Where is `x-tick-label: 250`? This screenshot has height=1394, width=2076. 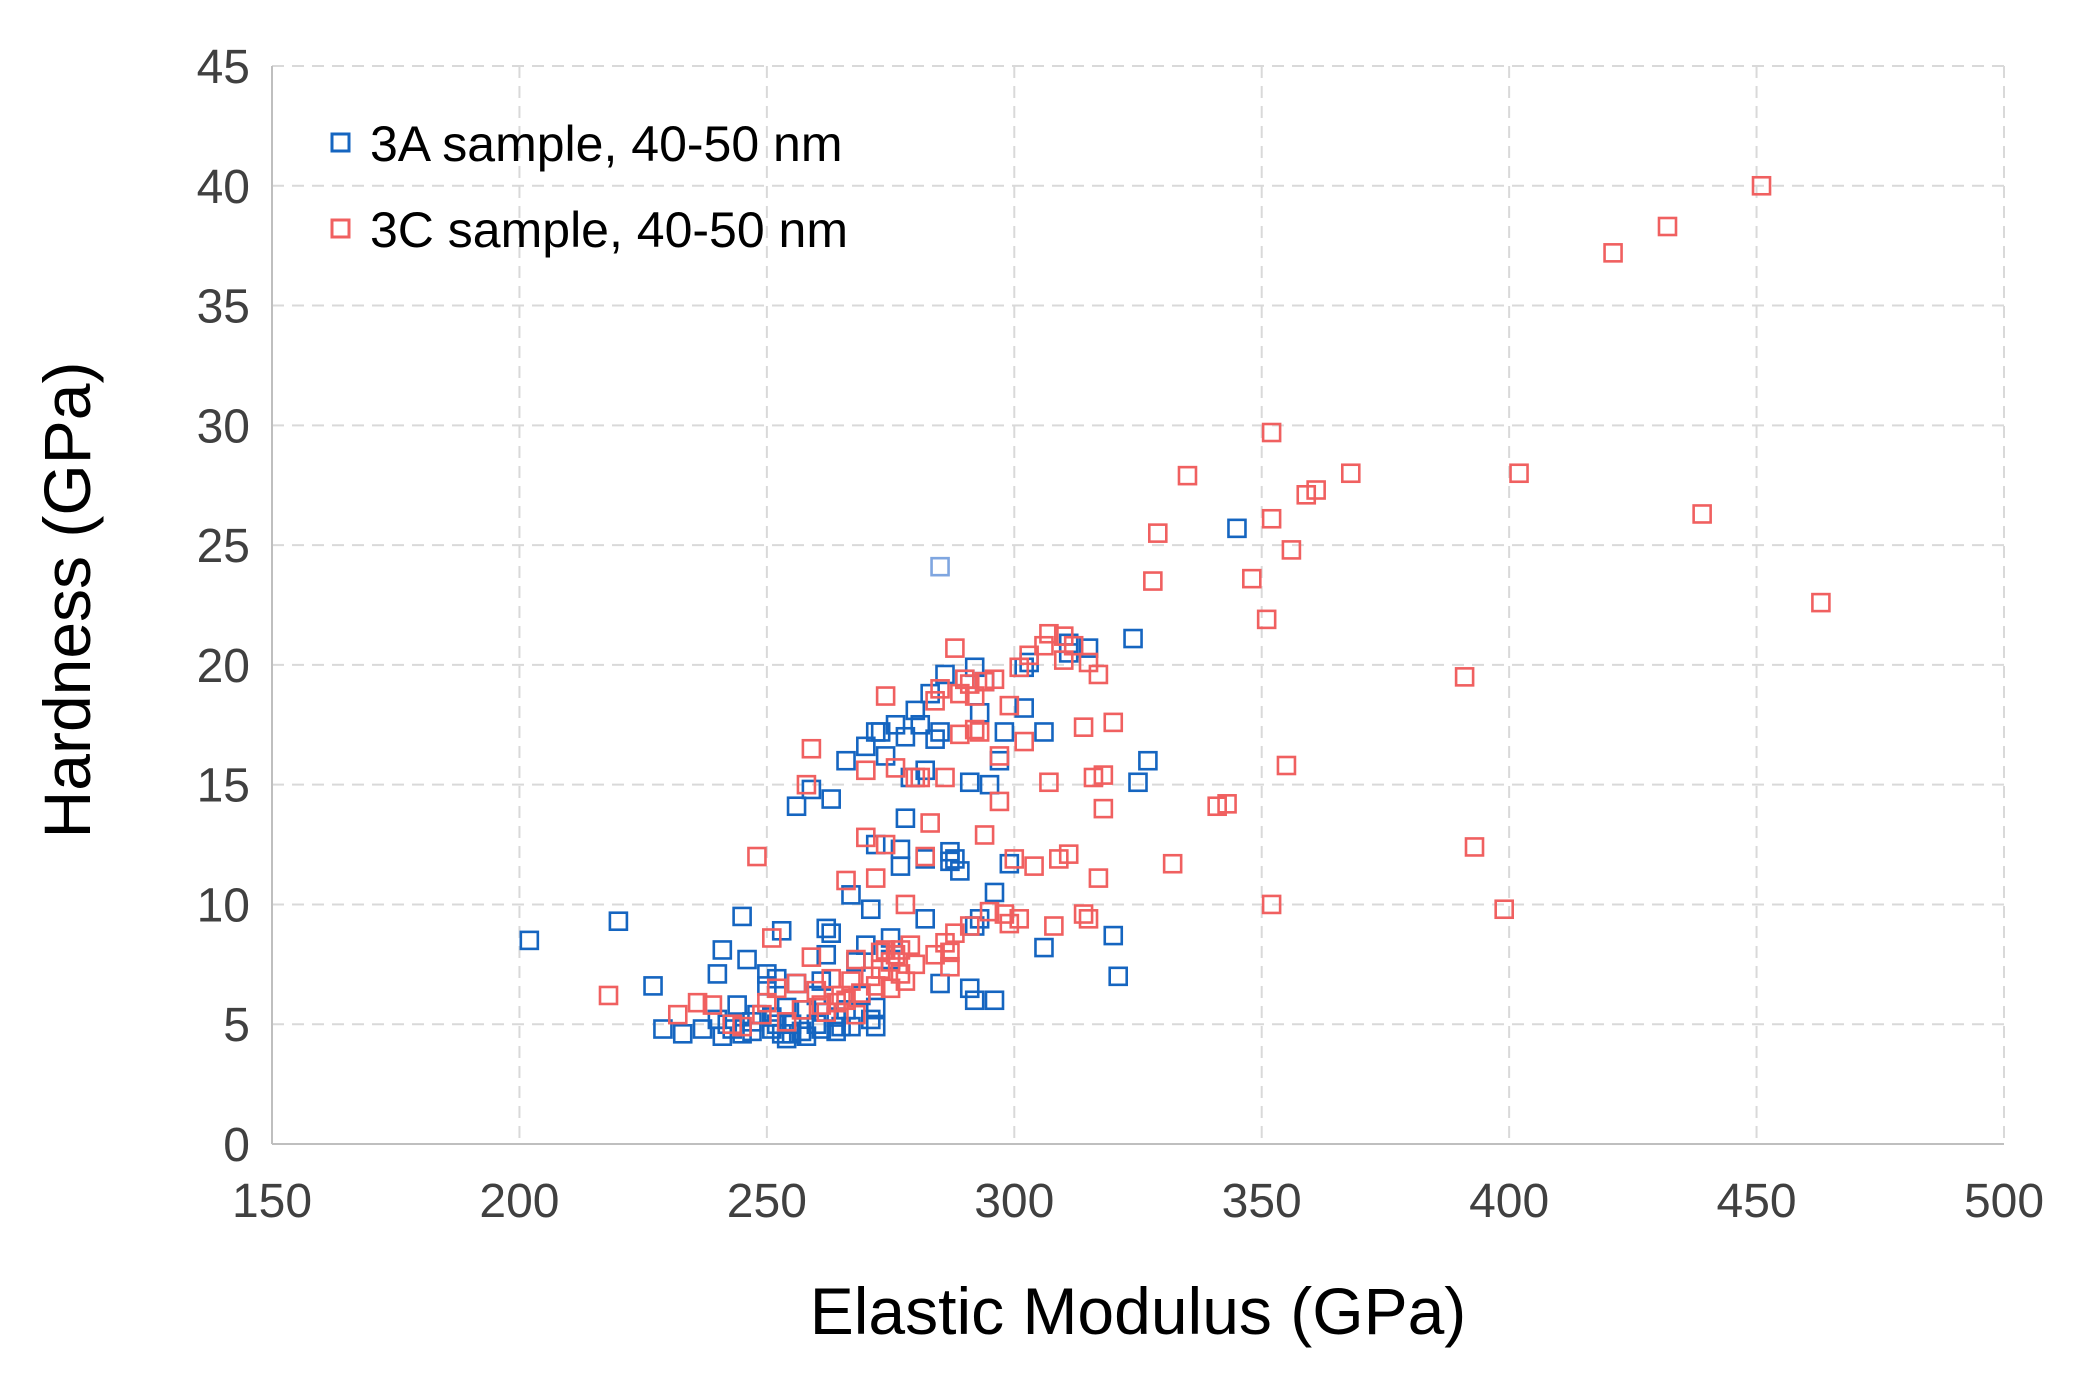 x-tick-label: 250 is located at coordinates (767, 1201).